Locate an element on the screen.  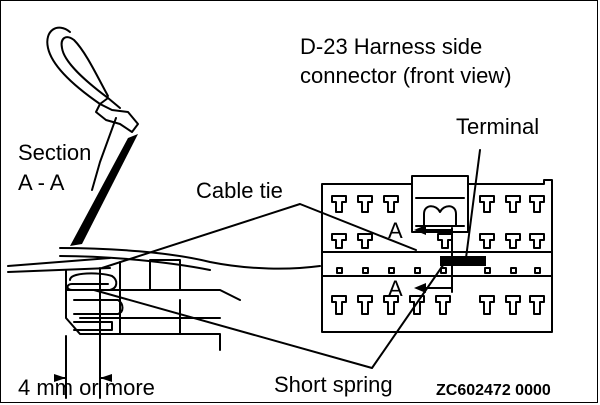
cable-tie-leader is located at coordinates (259, 236).